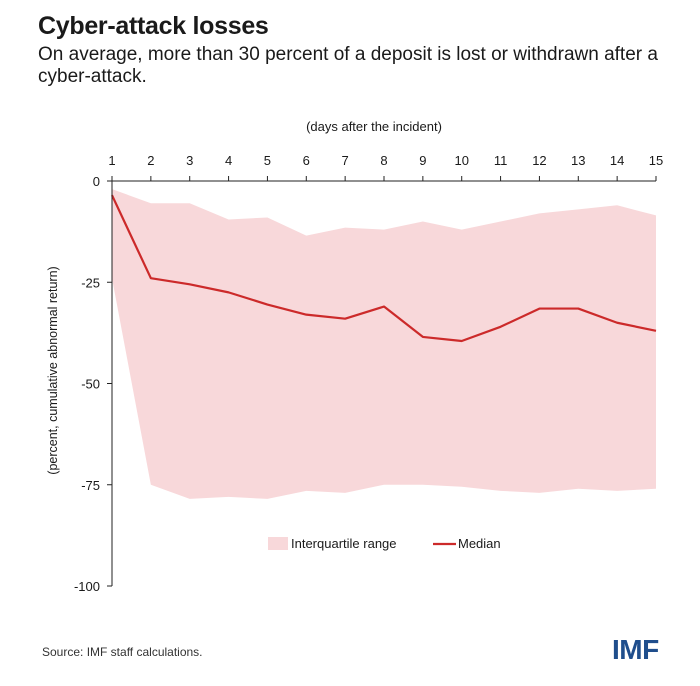 The image size is (700, 686). What do you see at coordinates (656, 160) in the screenshot?
I see `x-tick-label: 15` at bounding box center [656, 160].